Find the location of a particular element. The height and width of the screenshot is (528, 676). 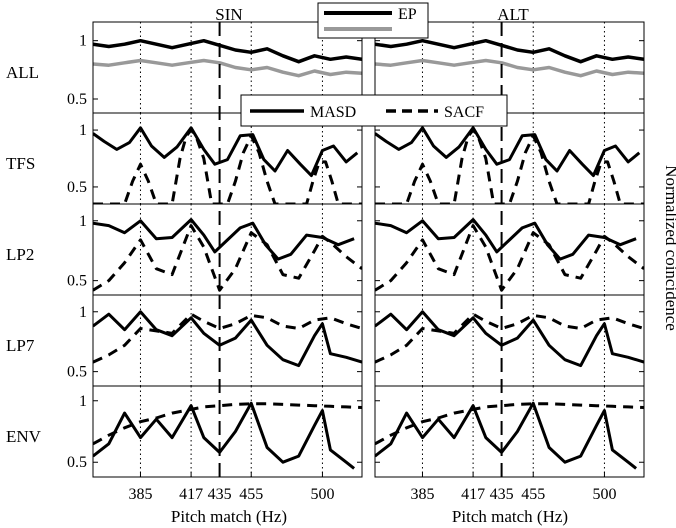

legend-ep-label: EP is located at coordinates (407, 14).